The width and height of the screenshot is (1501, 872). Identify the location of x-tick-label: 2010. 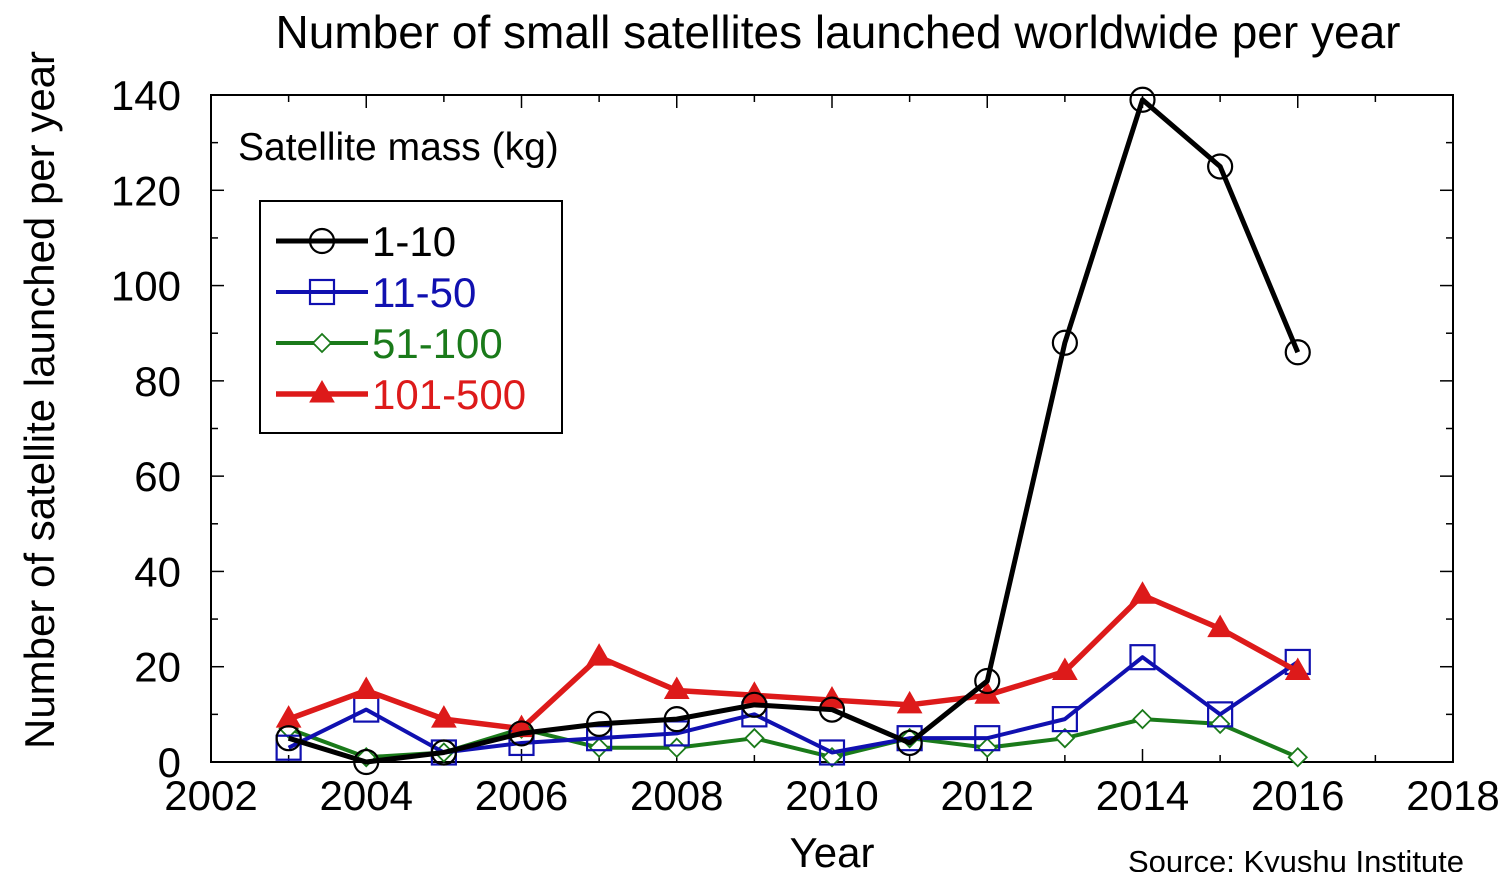
(831, 795).